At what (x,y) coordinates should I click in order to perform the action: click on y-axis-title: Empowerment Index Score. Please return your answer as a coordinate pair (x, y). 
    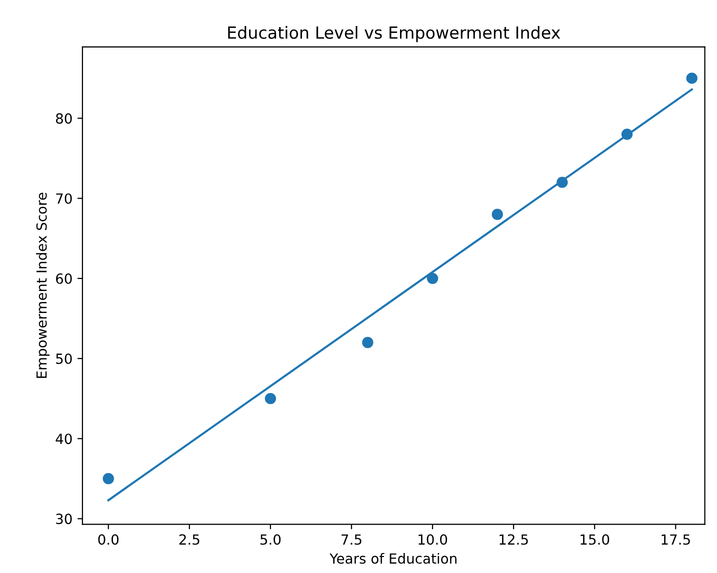
    Looking at the image, I should click on (43, 285).